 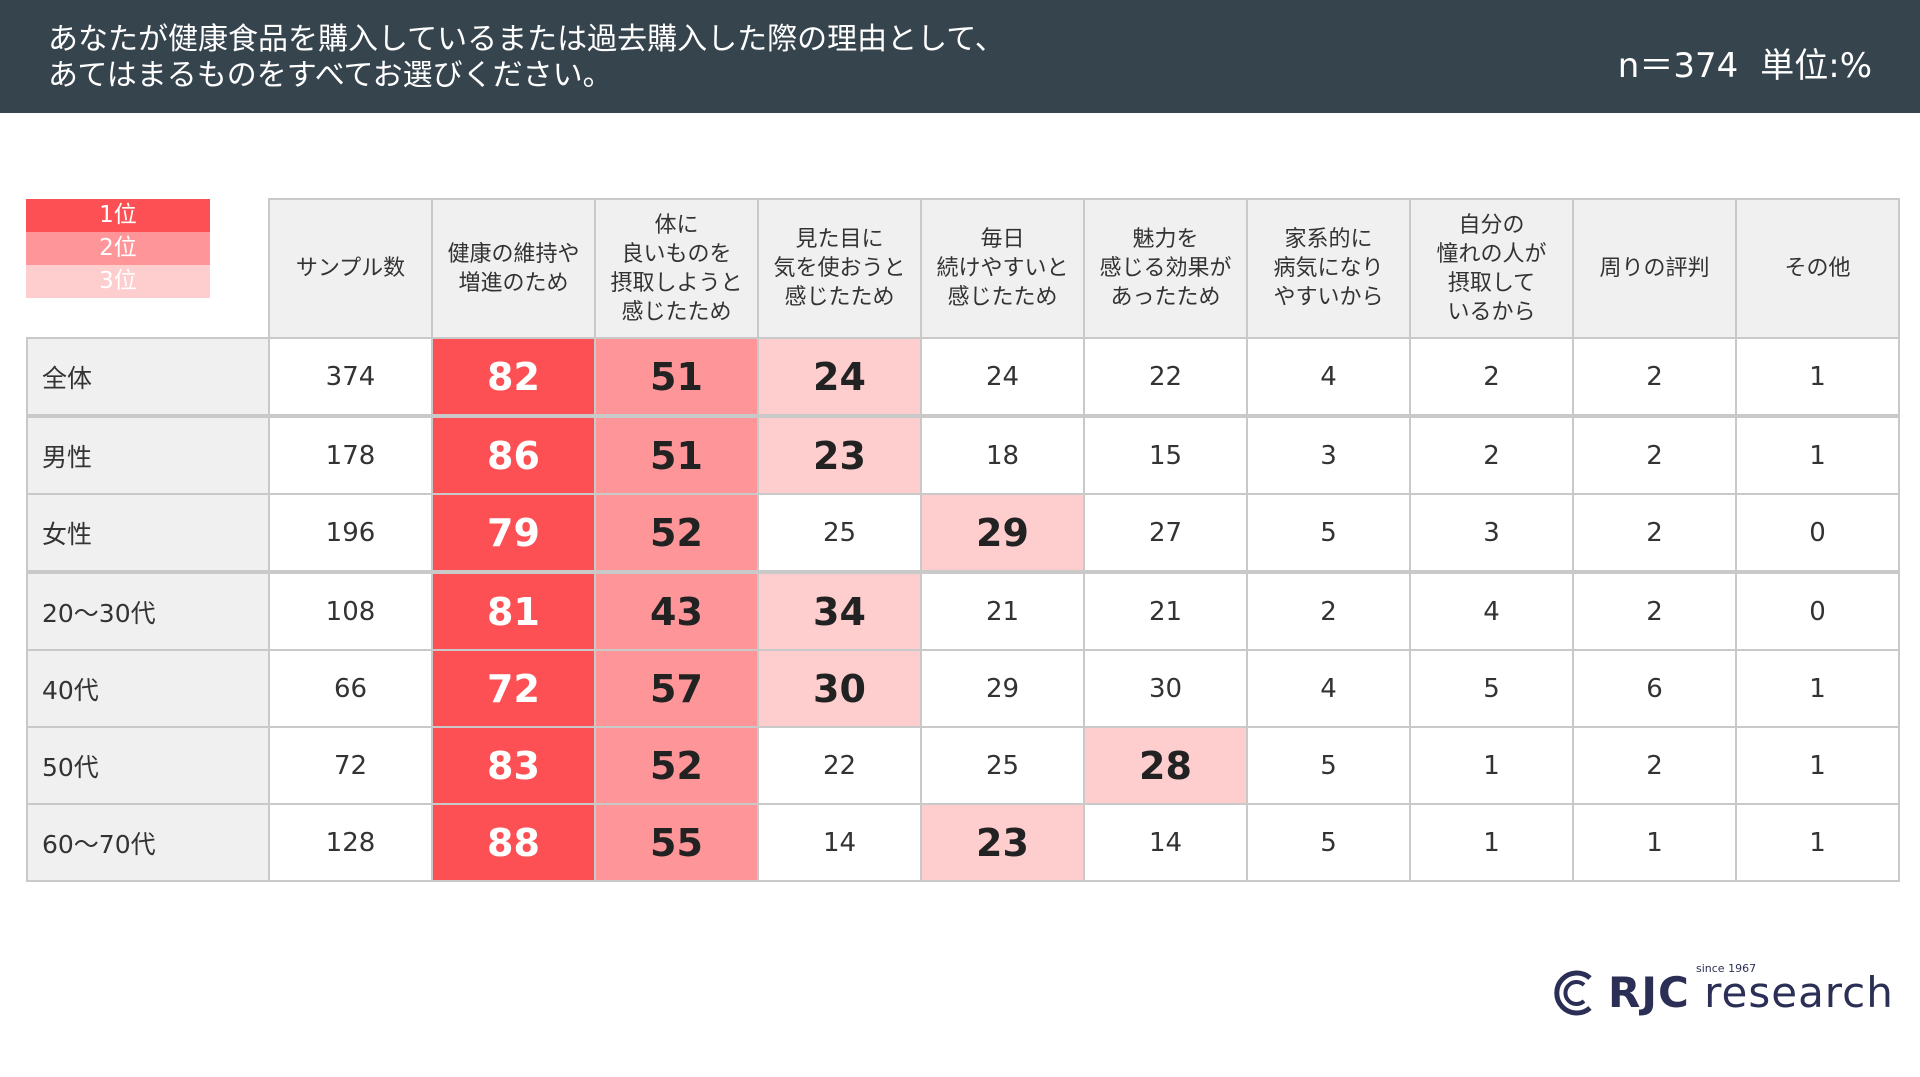 I want to click on row-label: 40代, so click(x=148, y=688).